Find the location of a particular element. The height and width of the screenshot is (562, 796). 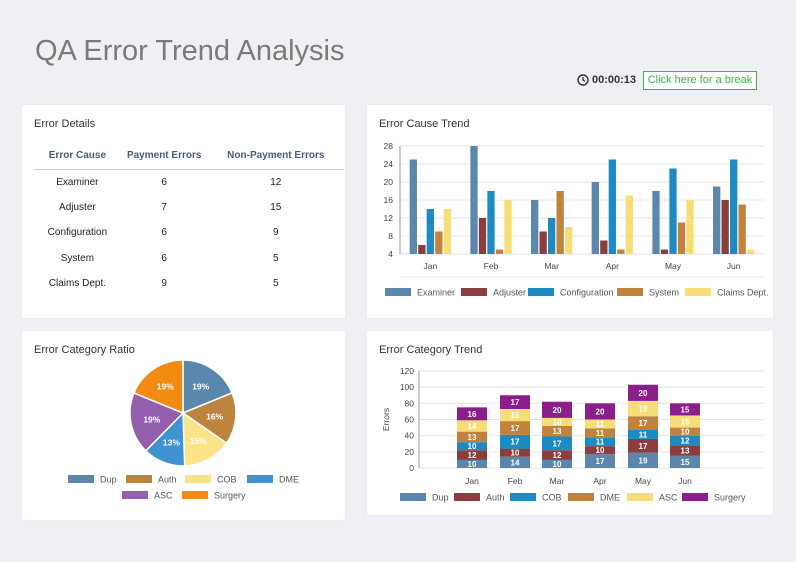

legend-label: Auth is located at coordinates (495, 498).